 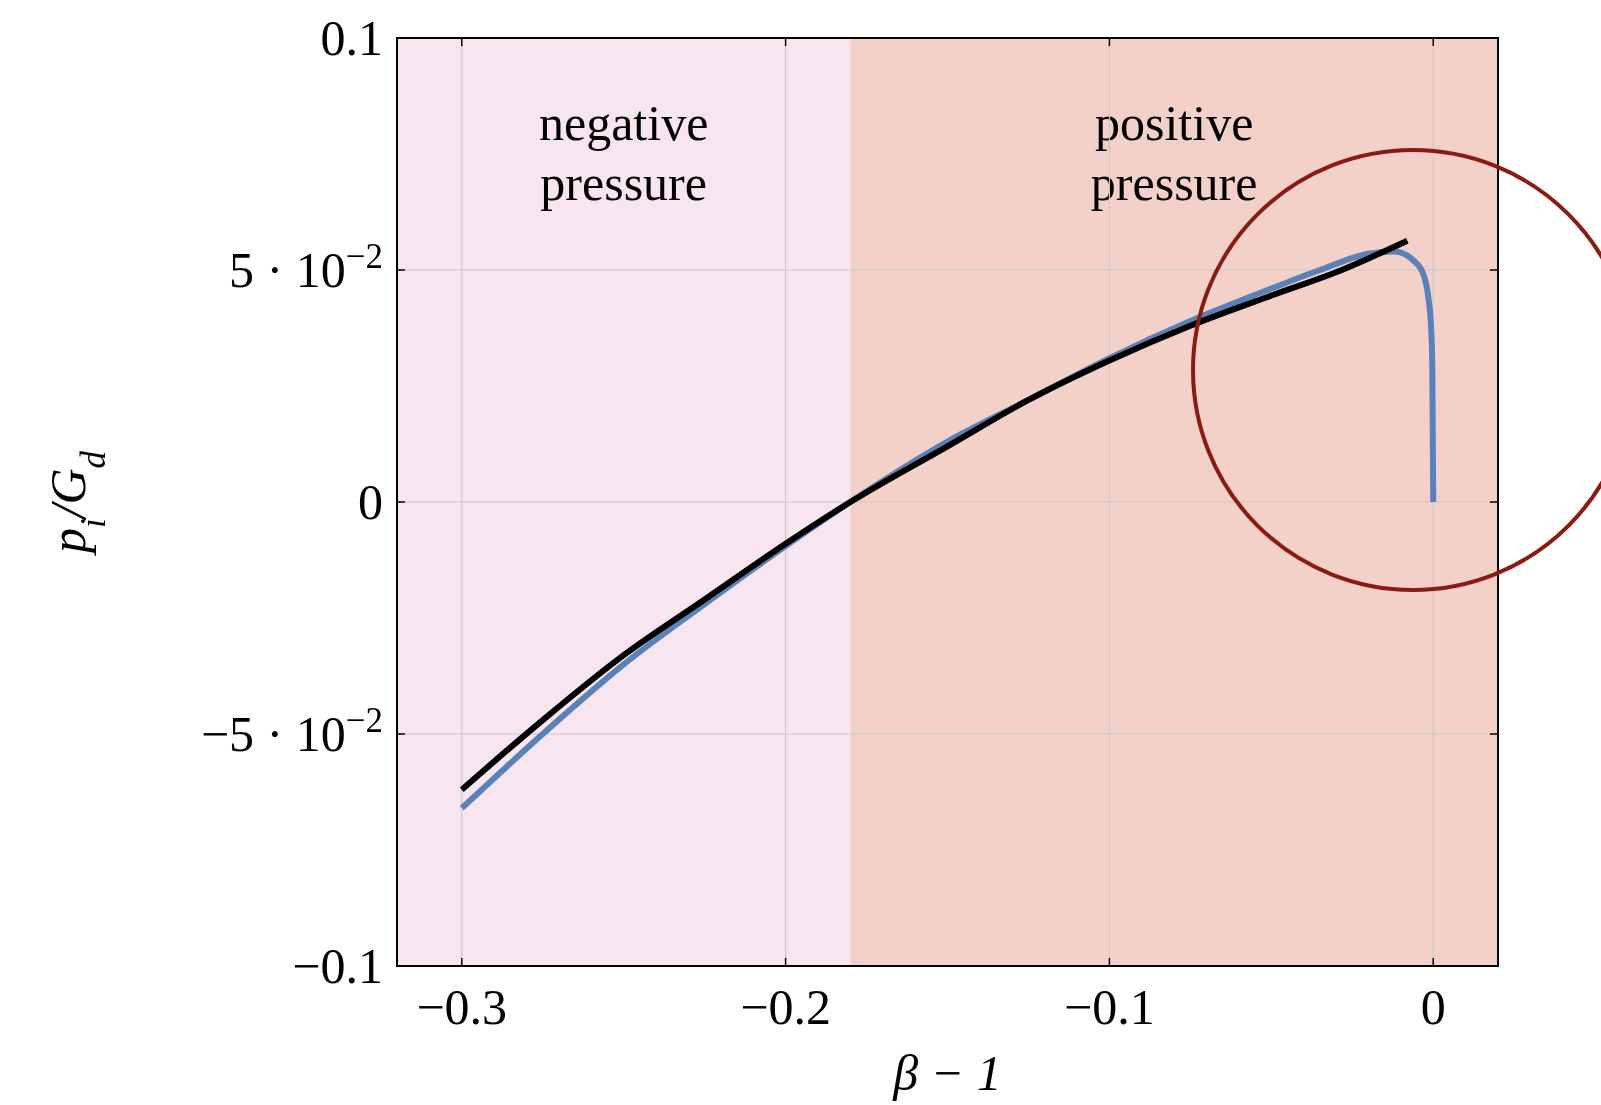 I want to click on band-label: negative pressure, so click(x=623, y=153).